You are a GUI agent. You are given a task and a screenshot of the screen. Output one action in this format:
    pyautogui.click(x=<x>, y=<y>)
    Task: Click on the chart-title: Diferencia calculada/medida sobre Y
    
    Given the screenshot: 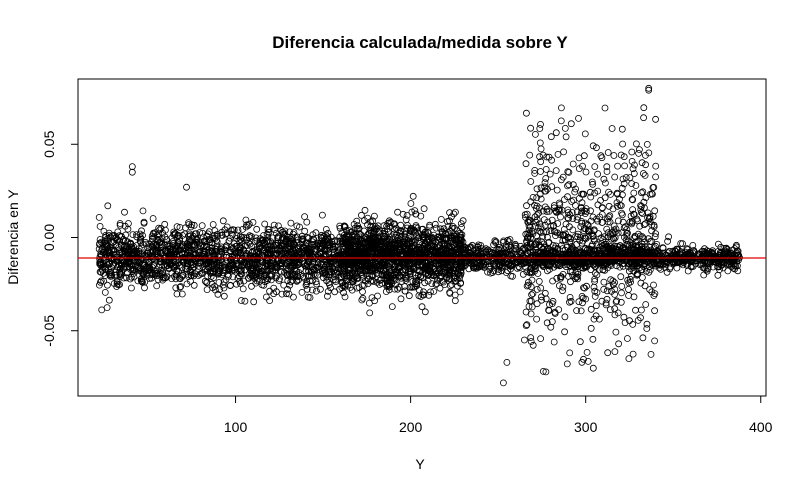 What is the action you would take?
    pyautogui.click(x=420, y=42)
    